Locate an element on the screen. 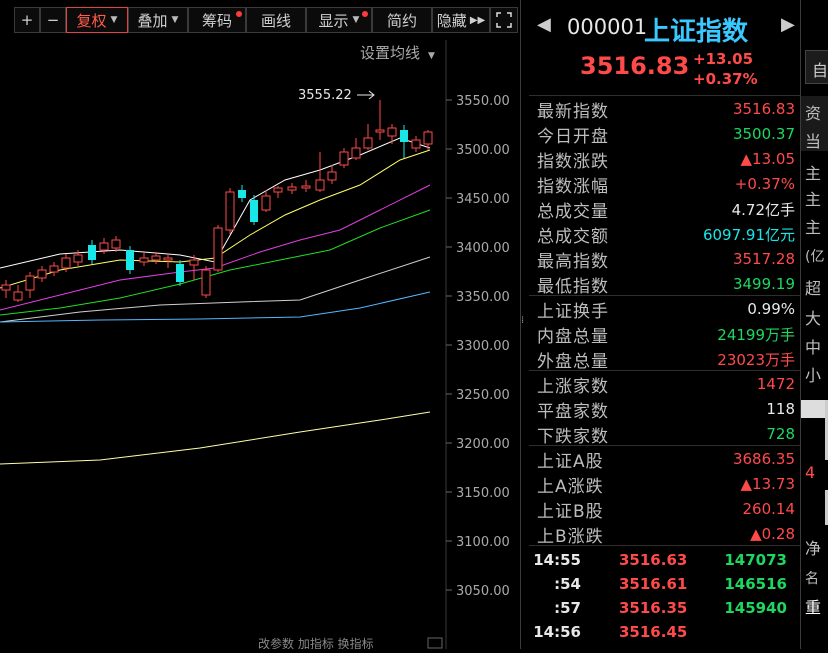  stat-label: 上证B股 is located at coordinates (570, 511).